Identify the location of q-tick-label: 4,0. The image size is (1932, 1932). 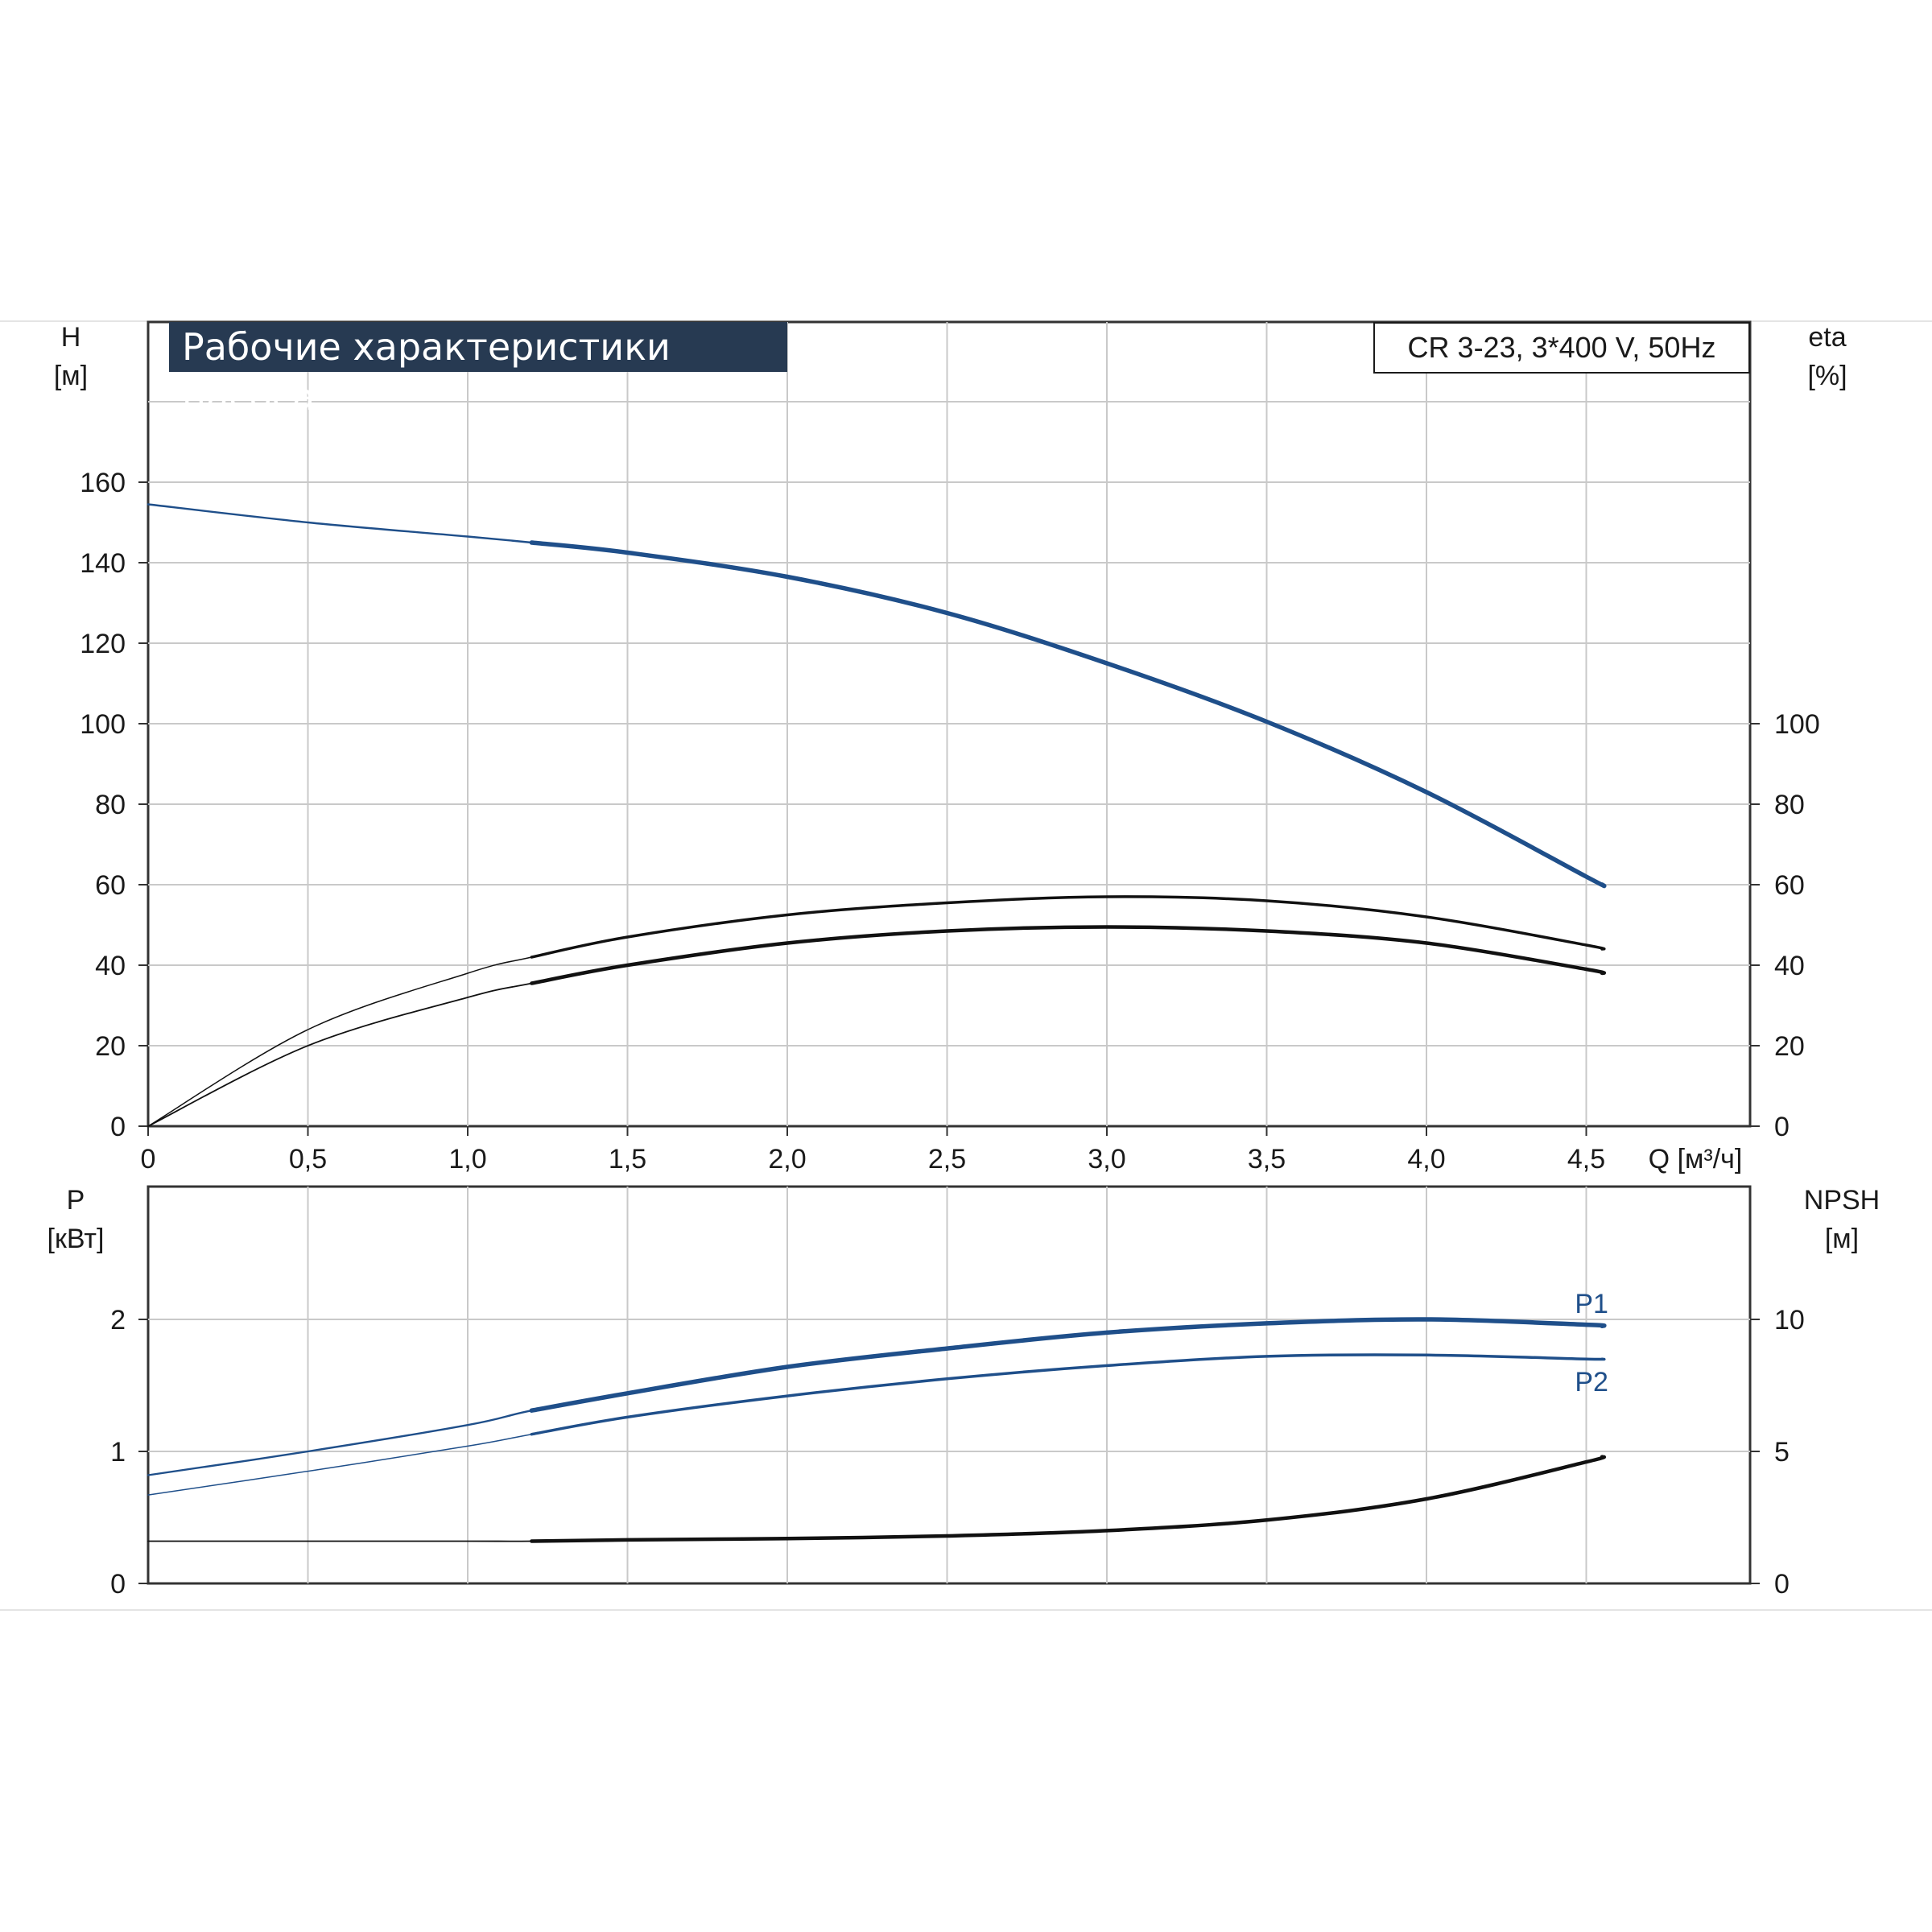
(1426, 1159).